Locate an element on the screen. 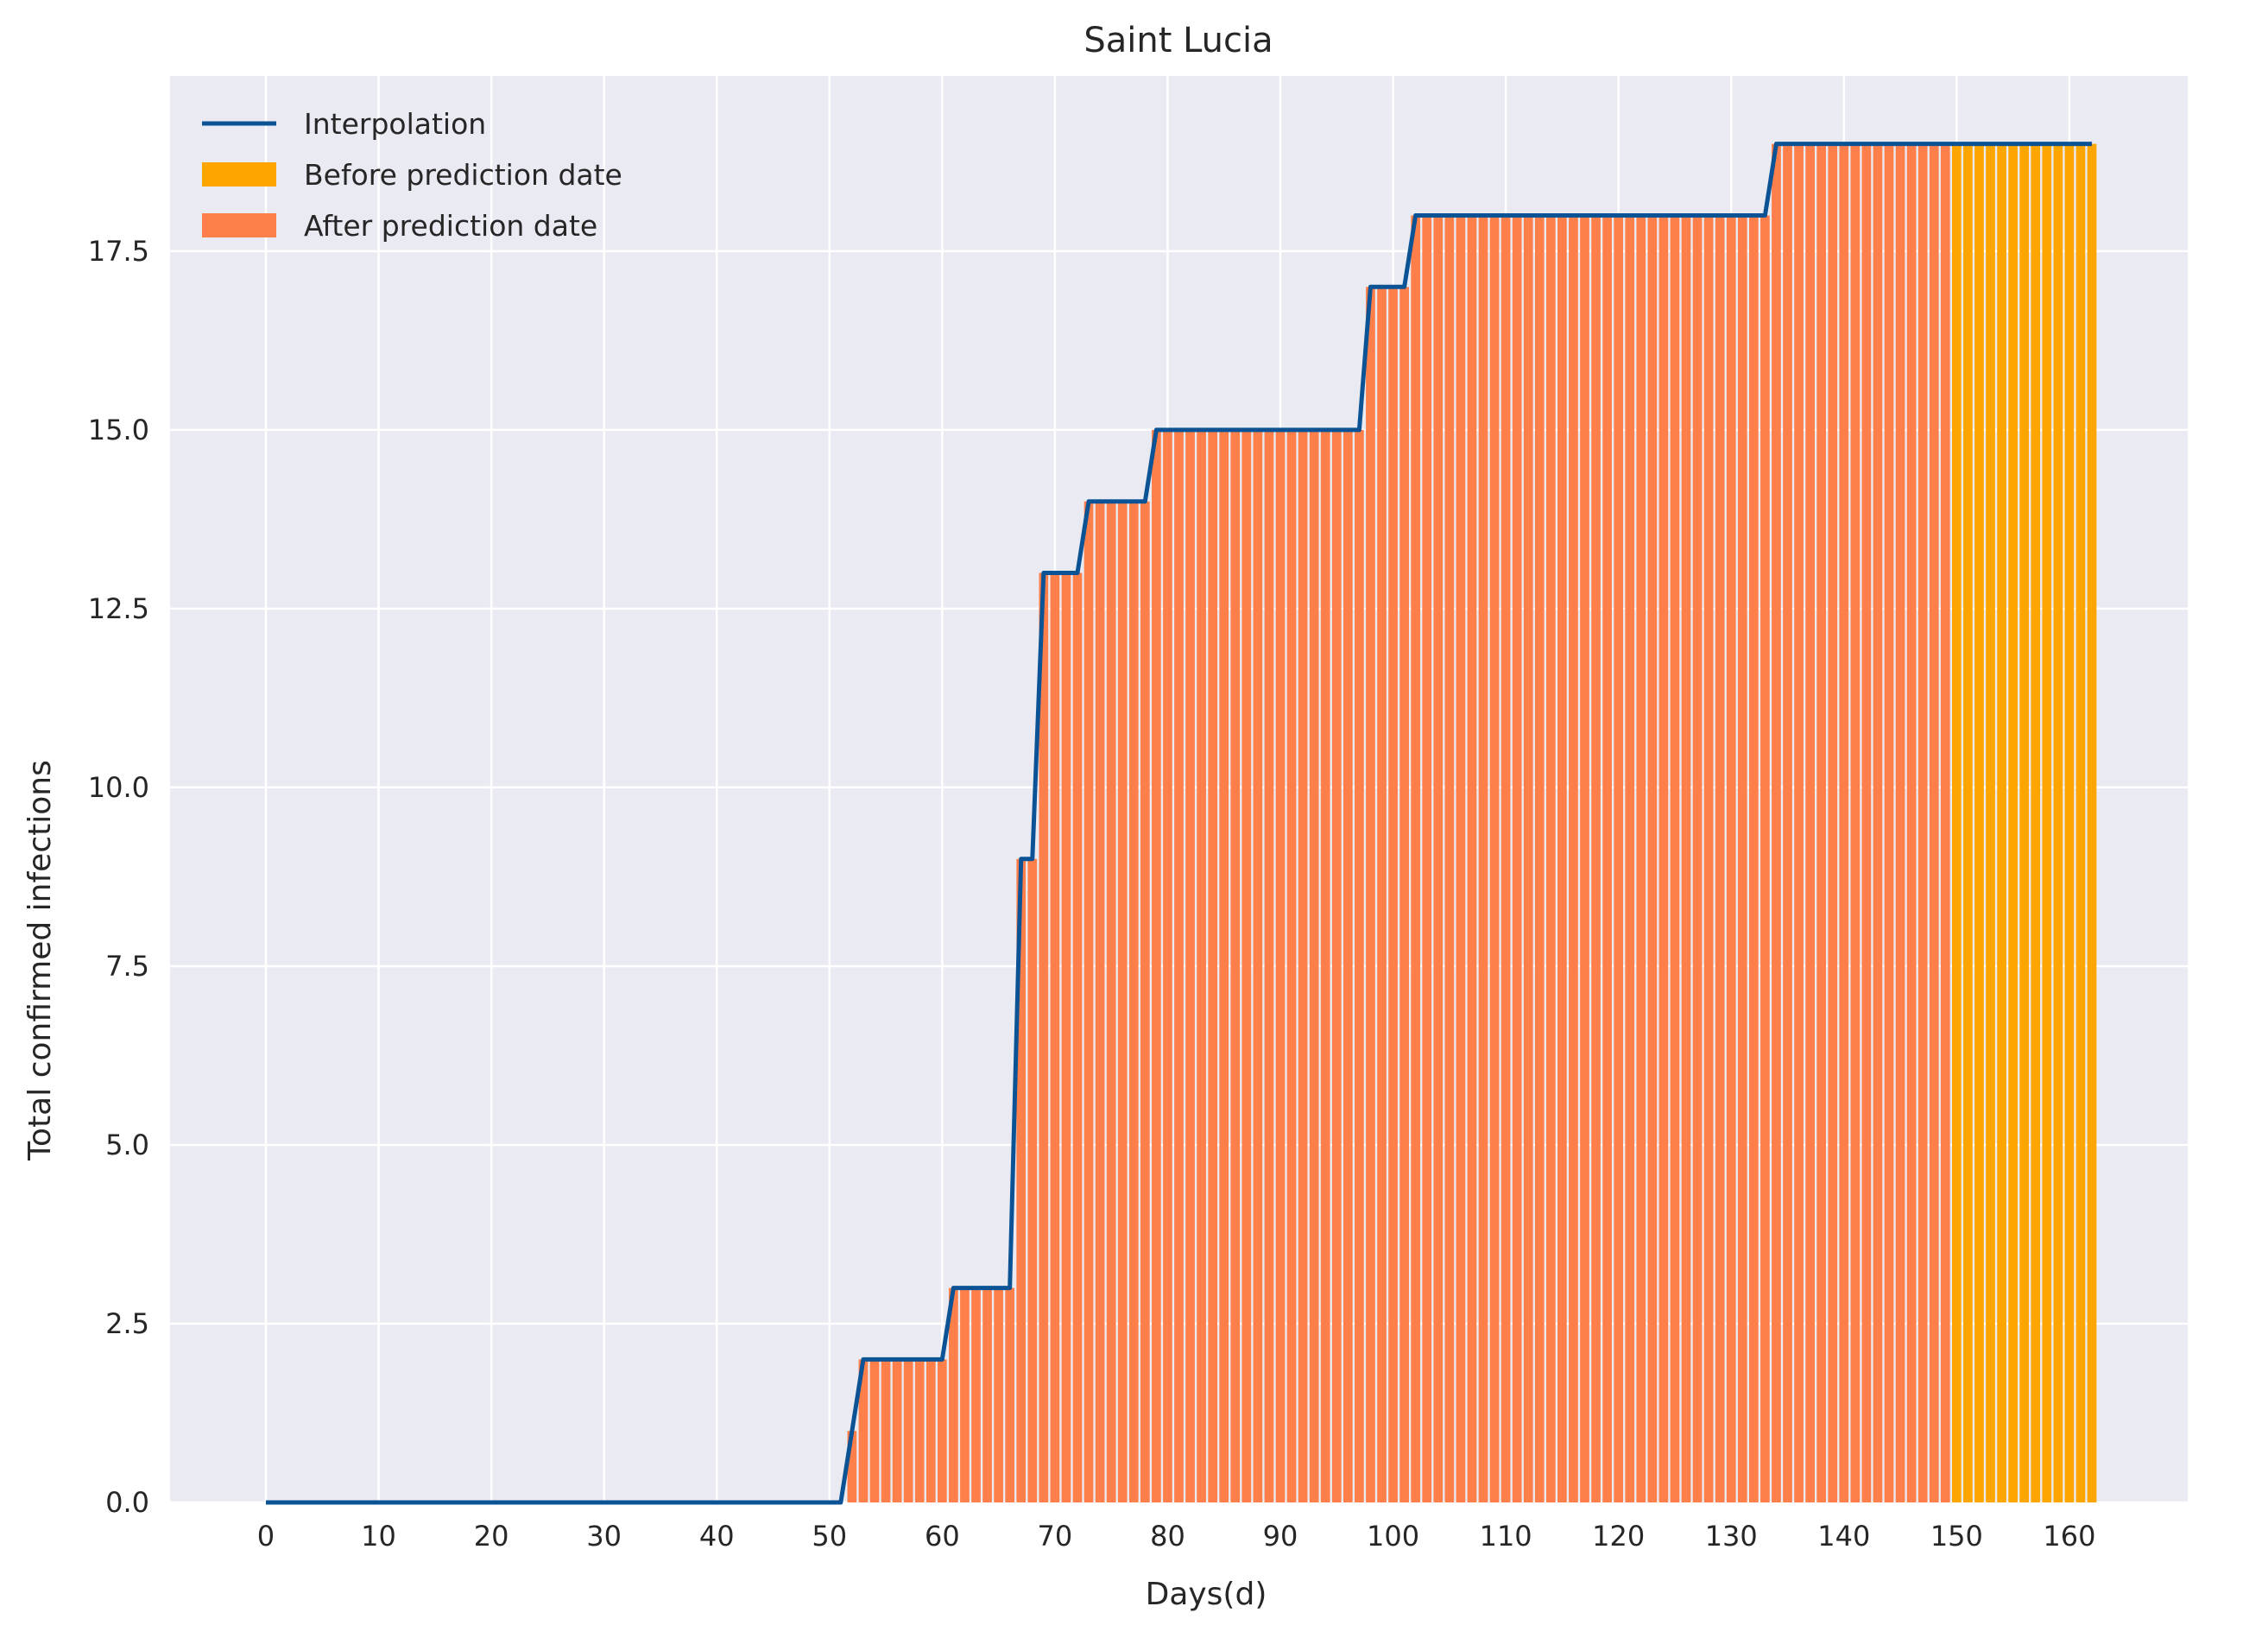 This screenshot has width=2268, height=1638. x-tick-label: 120 is located at coordinates (1618, 1537).